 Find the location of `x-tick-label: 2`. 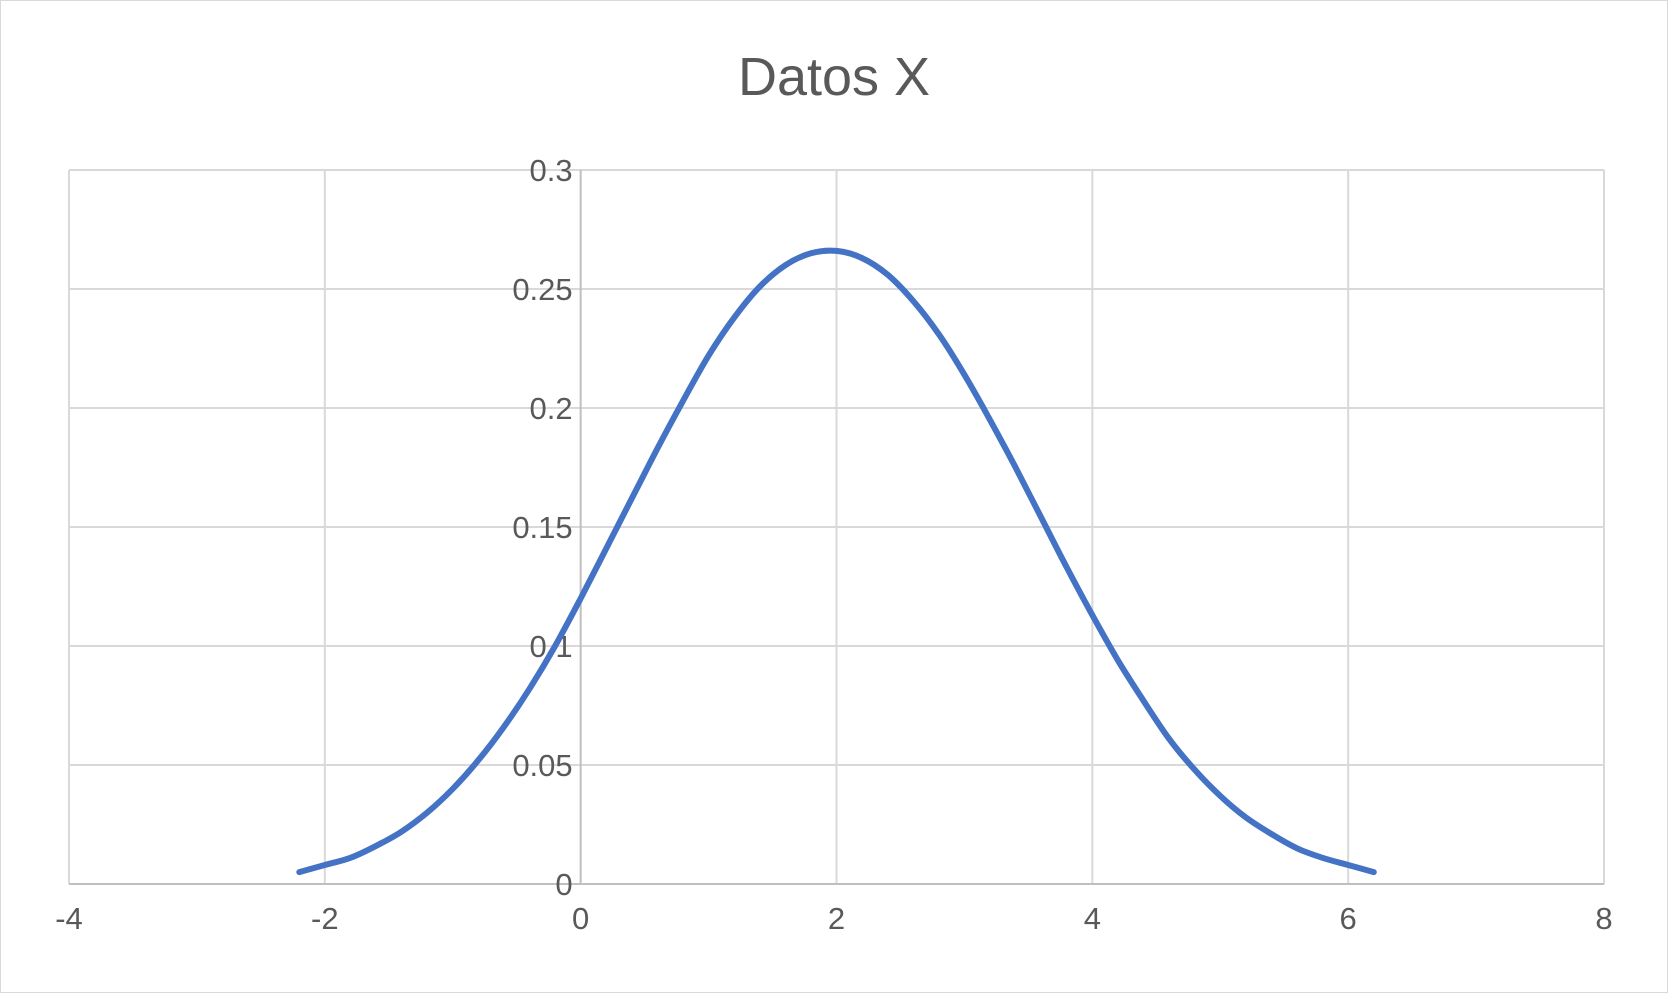

x-tick-label: 2 is located at coordinates (836, 918).